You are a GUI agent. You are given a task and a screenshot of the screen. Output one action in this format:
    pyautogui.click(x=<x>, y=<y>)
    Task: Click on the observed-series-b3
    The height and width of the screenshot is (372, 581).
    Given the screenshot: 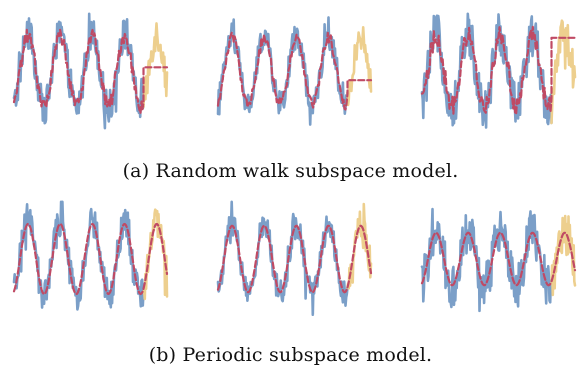 What is the action you would take?
    pyautogui.click(x=486, y=260)
    